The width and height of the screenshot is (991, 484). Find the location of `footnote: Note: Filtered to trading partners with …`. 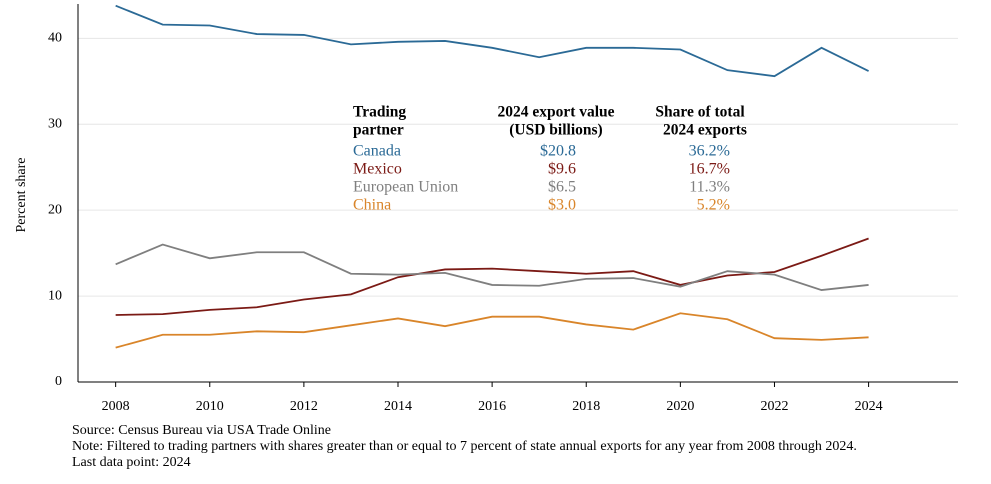

footnote: Note: Filtered to trading partners with … is located at coordinates (464, 446).